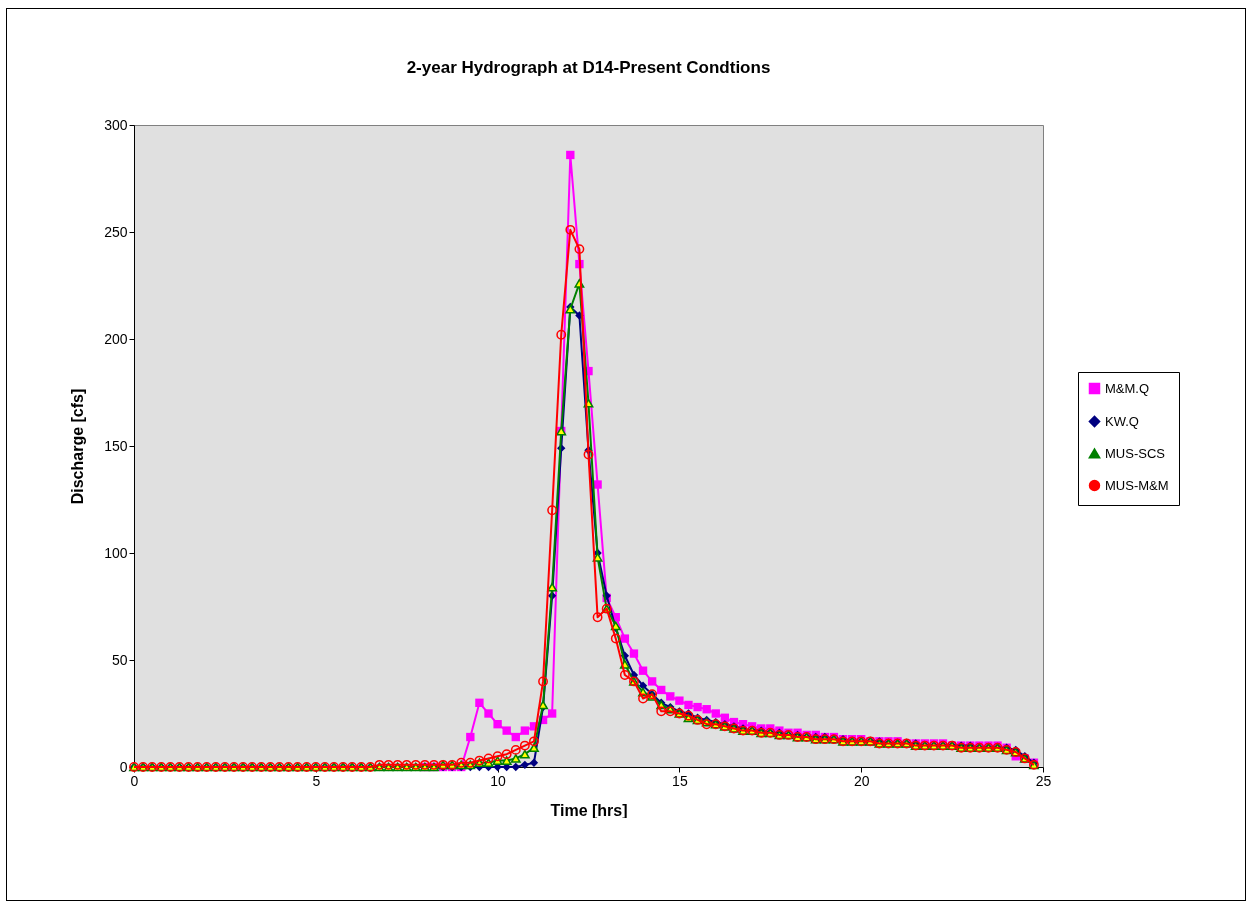 Image resolution: width=1251 pixels, height=901 pixels. What do you see at coordinates (588, 67) in the screenshot?
I see `chart-title: 2-year Hydrograph at D14-Present Condtions` at bounding box center [588, 67].